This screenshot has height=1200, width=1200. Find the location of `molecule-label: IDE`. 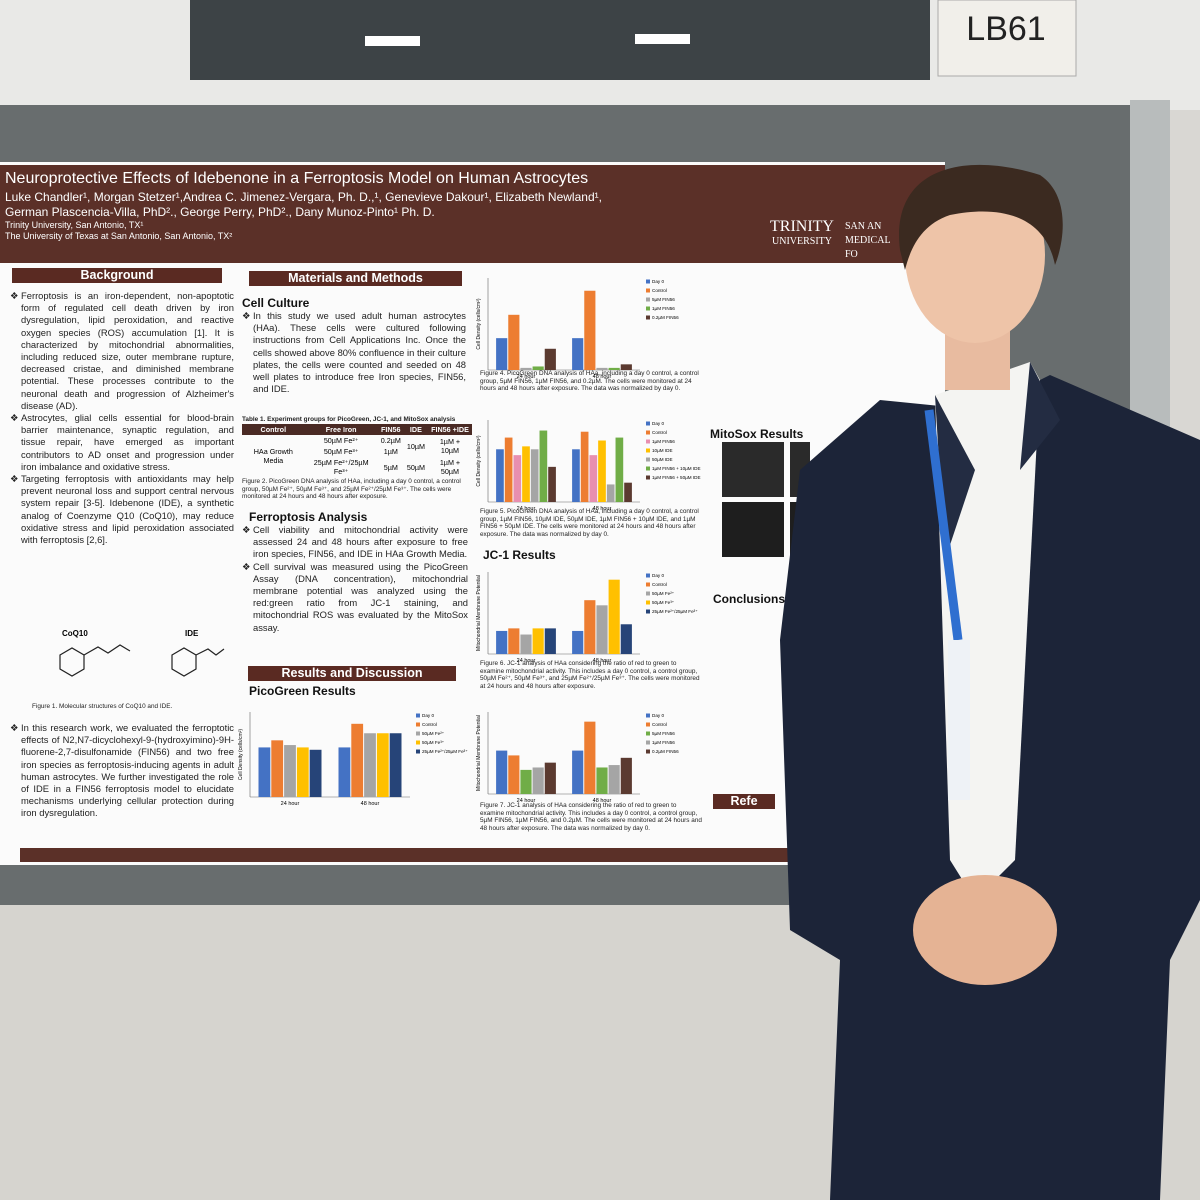

molecule-label: IDE is located at coordinates (192, 633).